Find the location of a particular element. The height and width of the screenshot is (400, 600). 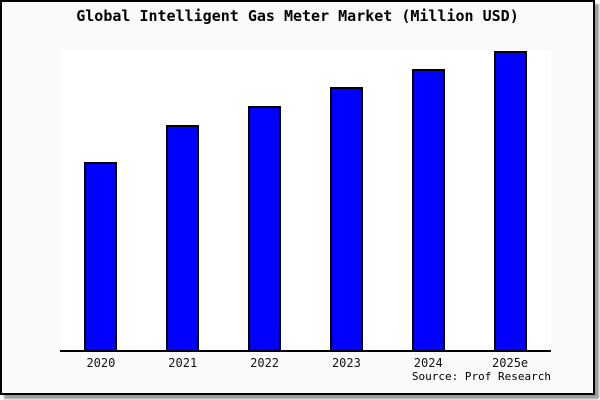

bar-2022 is located at coordinates (265, 228).